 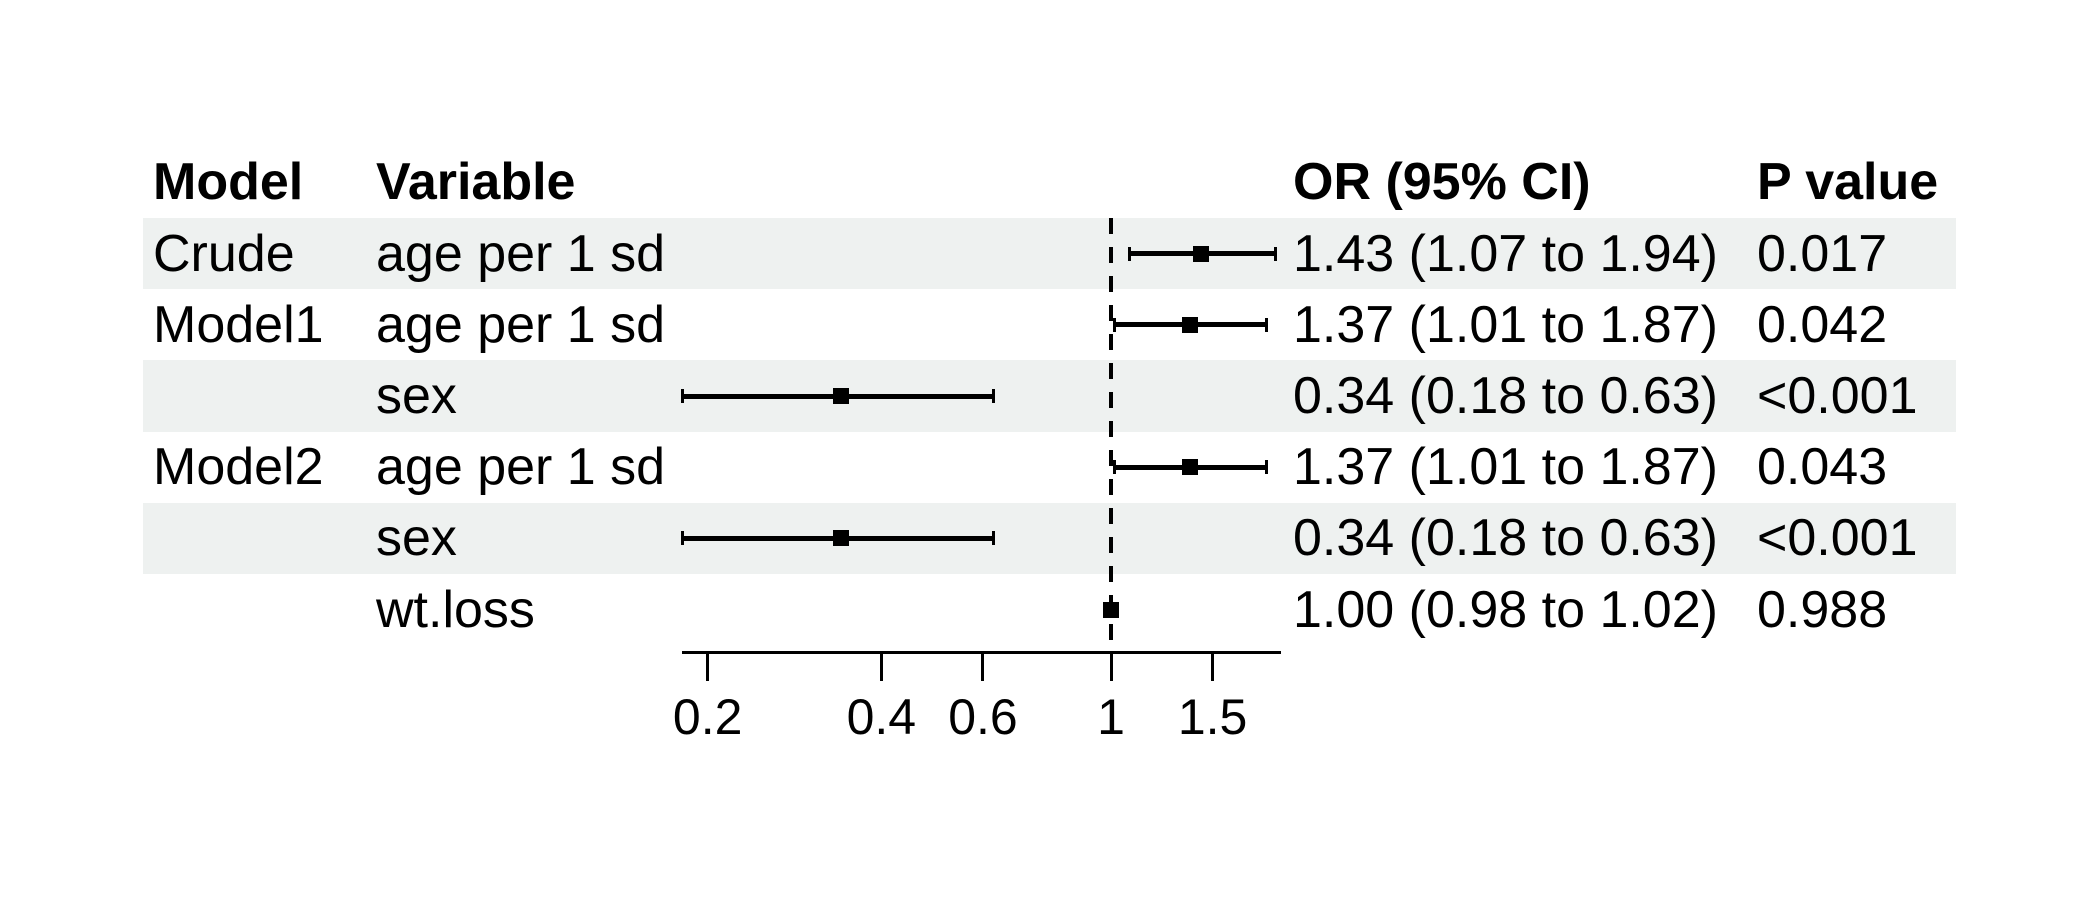 What do you see at coordinates (1822, 253) in the screenshot?
I see `p-value-cell: 0.017` at bounding box center [1822, 253].